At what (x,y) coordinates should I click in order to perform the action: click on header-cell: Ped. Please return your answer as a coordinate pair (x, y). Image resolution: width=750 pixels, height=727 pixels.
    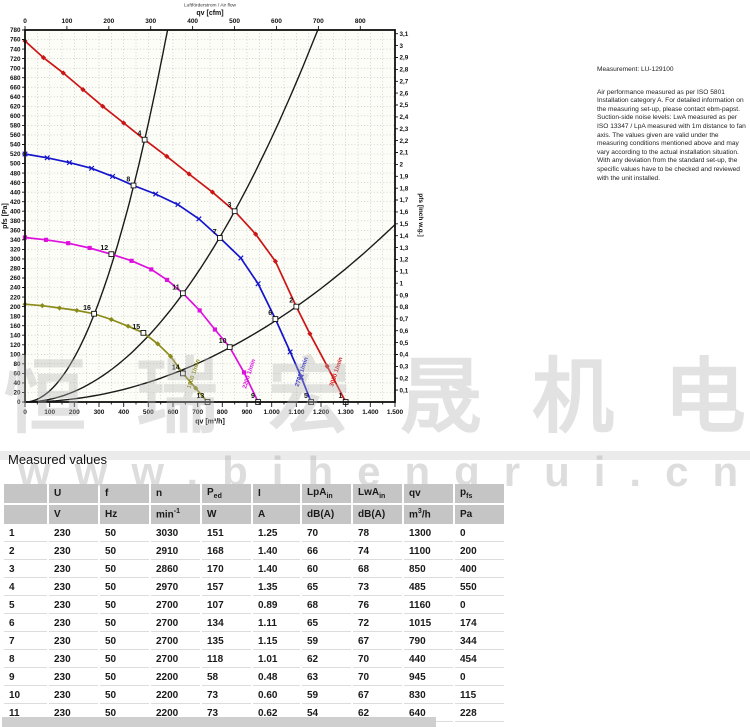
    Looking at the image, I should click on (226, 493).